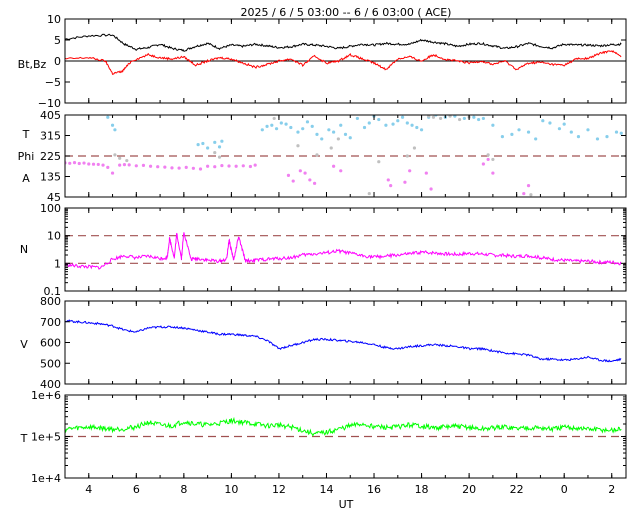 The width and height of the screenshot is (640, 512). What do you see at coordinates (32, 64) in the screenshot?
I see `panel-label: Bt,Bz` at bounding box center [32, 64].